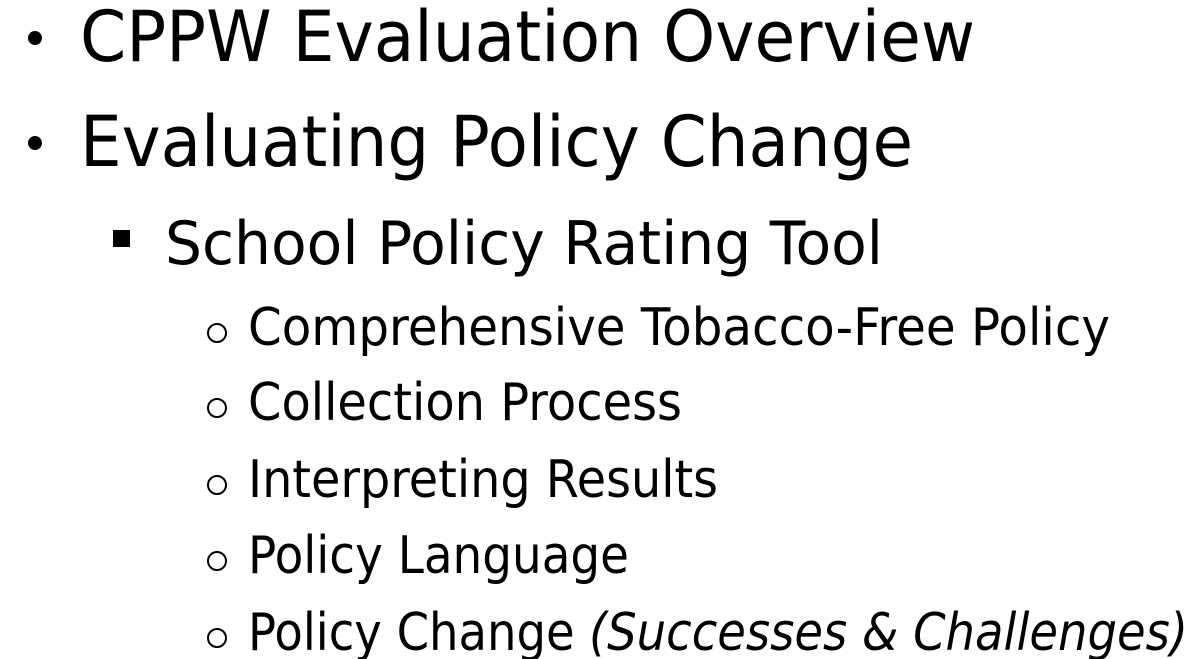  Describe the element at coordinates (483, 480) in the screenshot. I see `list-item: Interpreting Results` at that location.